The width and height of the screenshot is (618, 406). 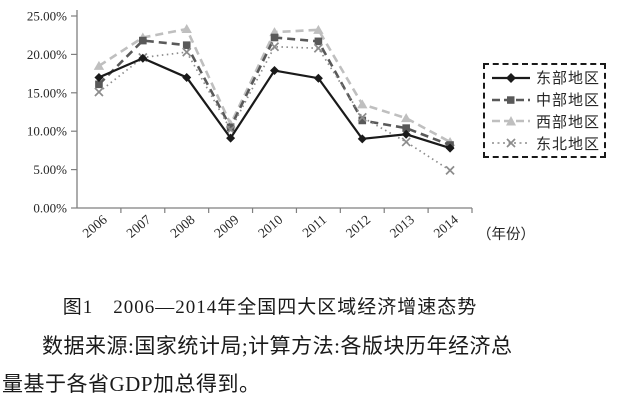 I want to click on x-axis-unit-label: （年份）, so click(x=506, y=234).